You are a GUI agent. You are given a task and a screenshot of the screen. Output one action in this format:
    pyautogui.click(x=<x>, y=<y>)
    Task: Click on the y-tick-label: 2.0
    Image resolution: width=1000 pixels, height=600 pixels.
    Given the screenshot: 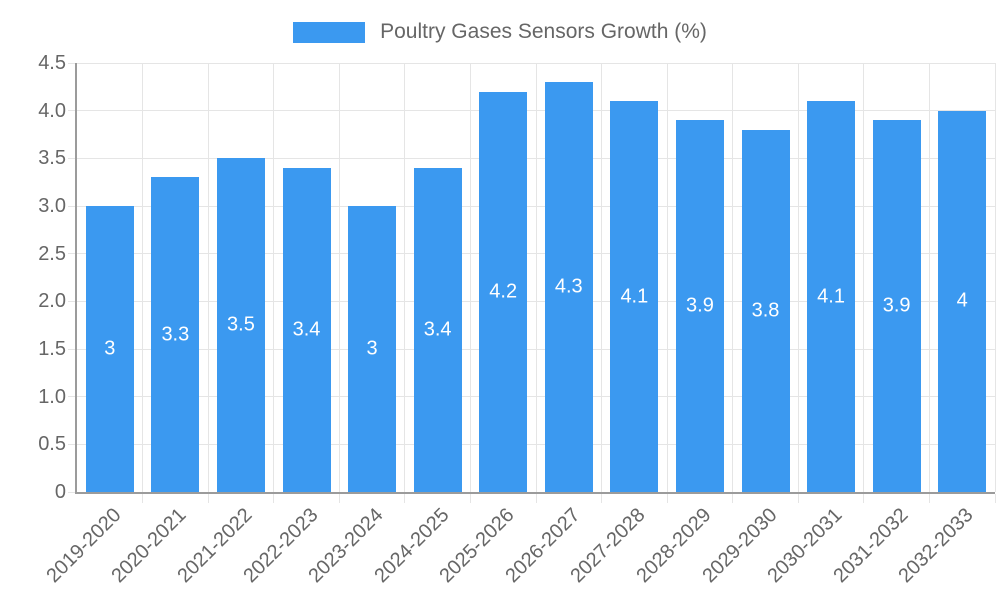 What is the action you would take?
    pyautogui.click(x=52, y=301)
    